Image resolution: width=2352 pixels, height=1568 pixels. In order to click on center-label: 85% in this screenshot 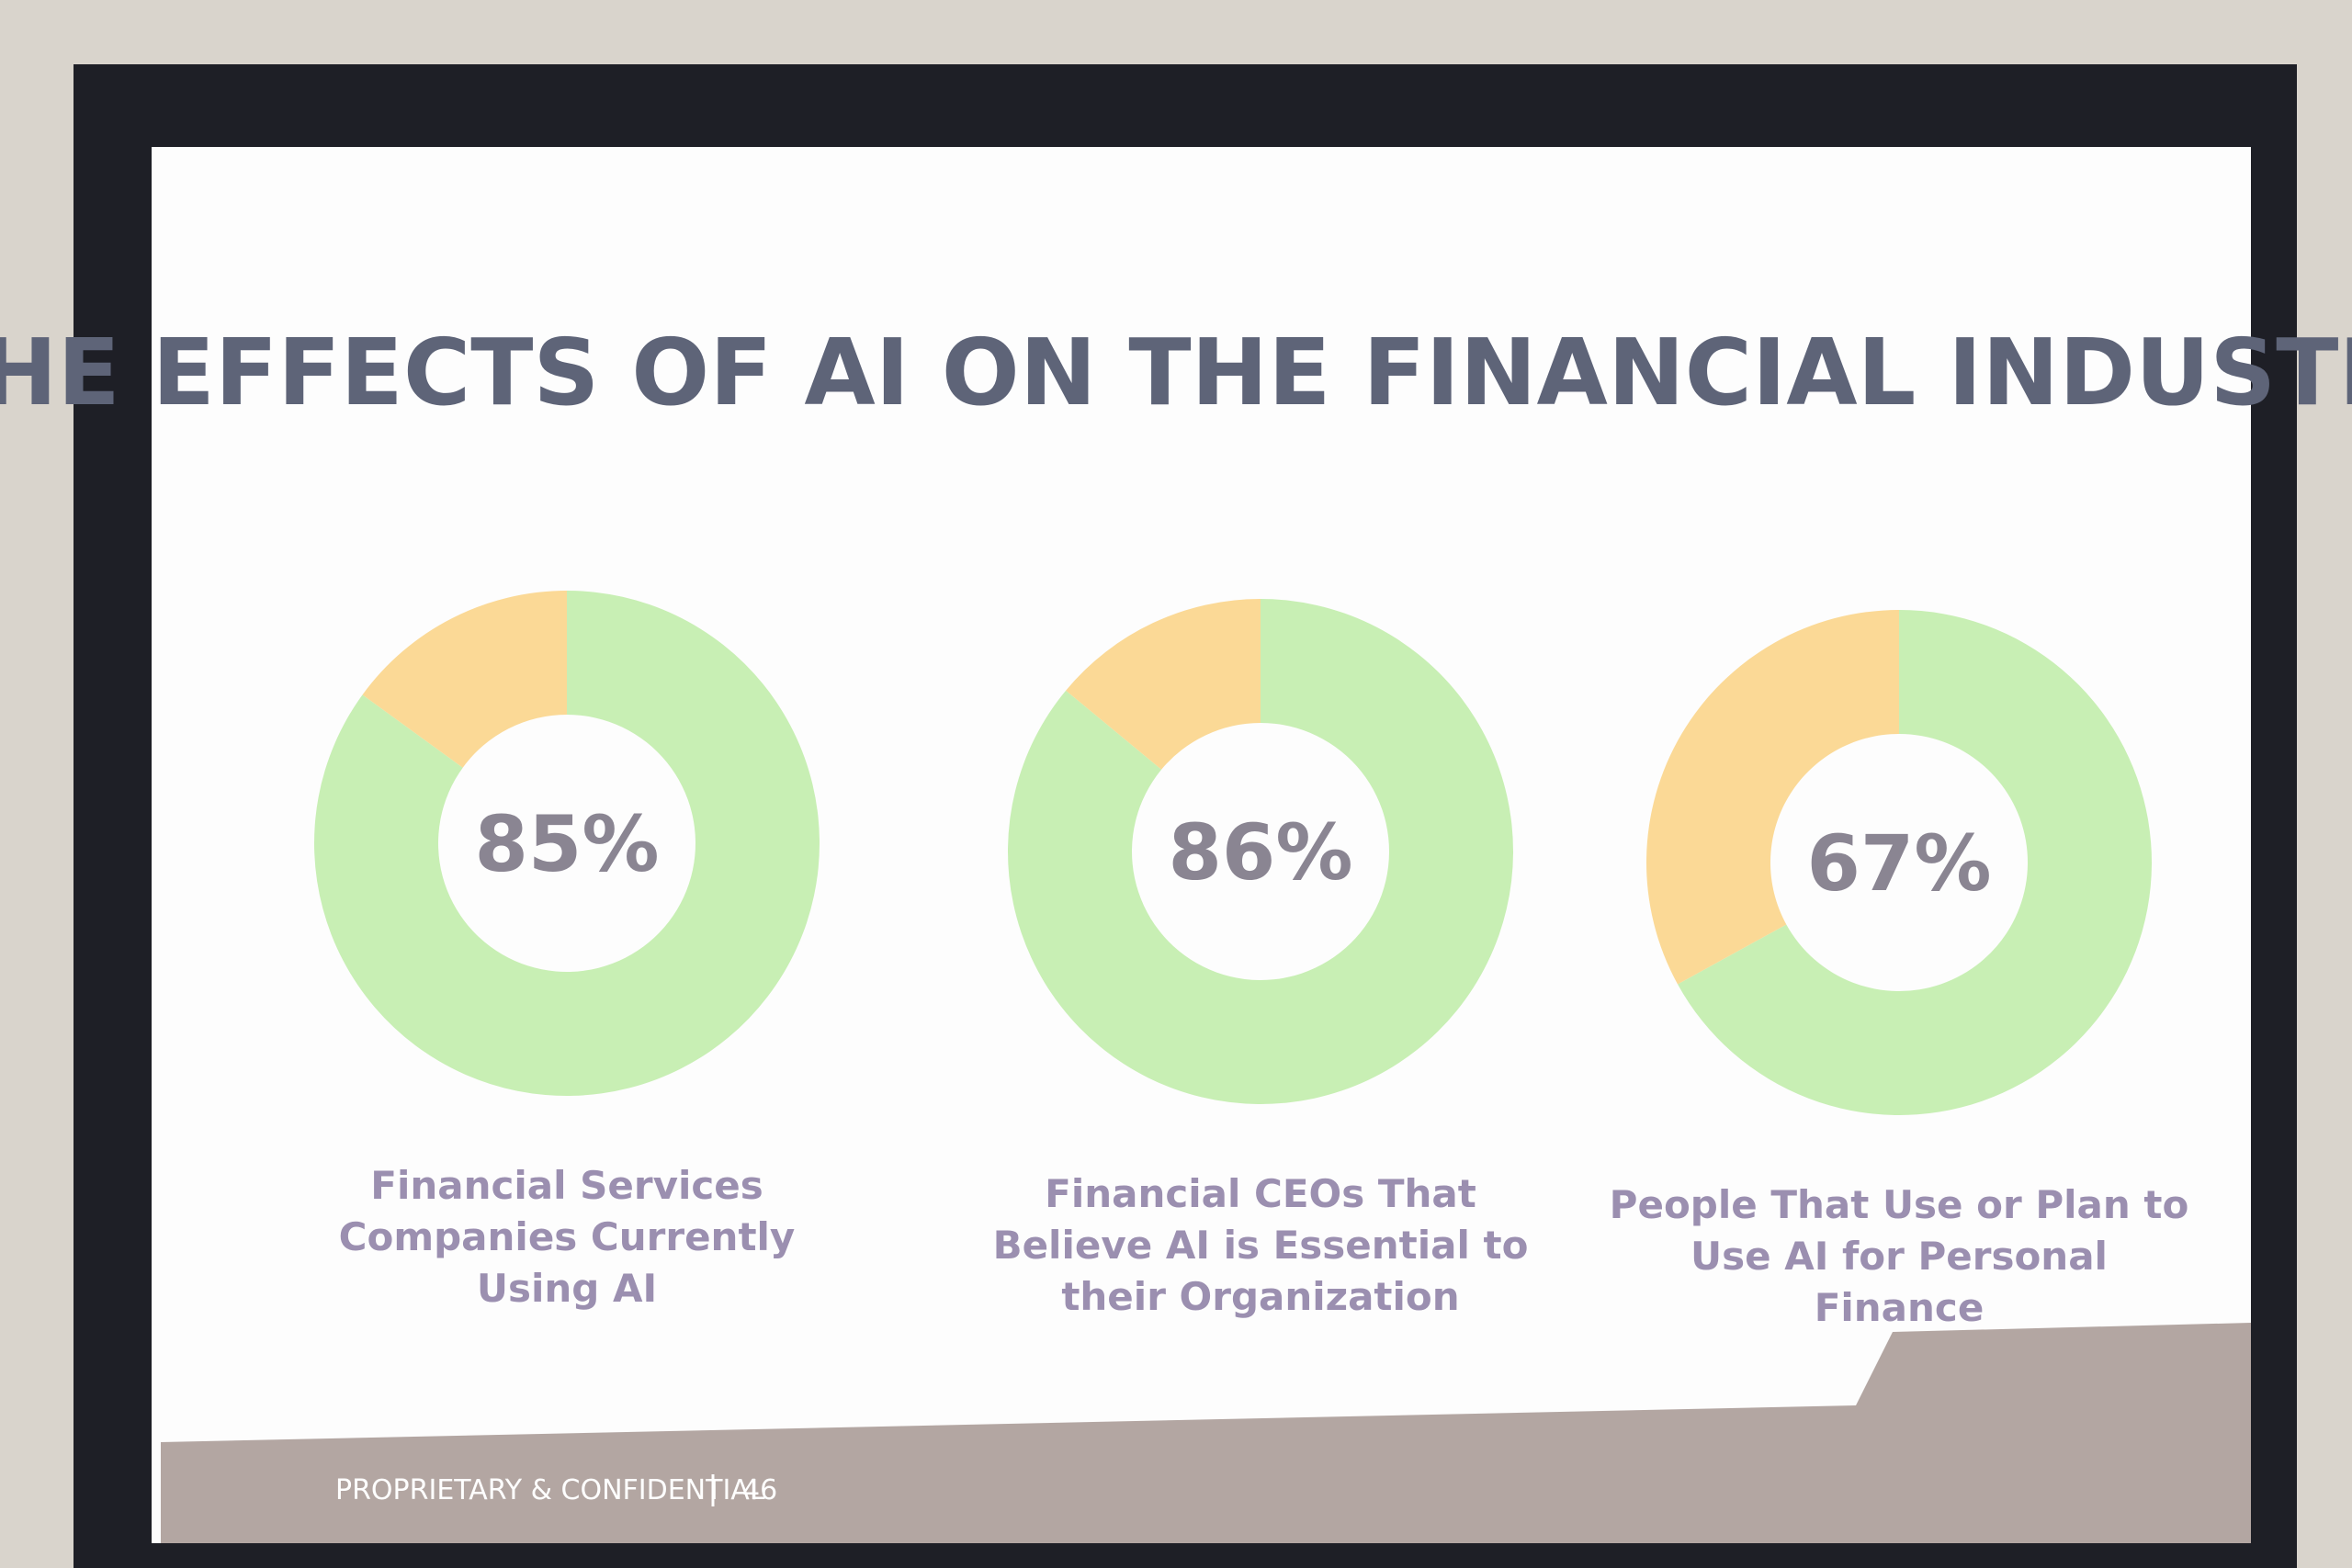, I will do `click(566, 844)`.